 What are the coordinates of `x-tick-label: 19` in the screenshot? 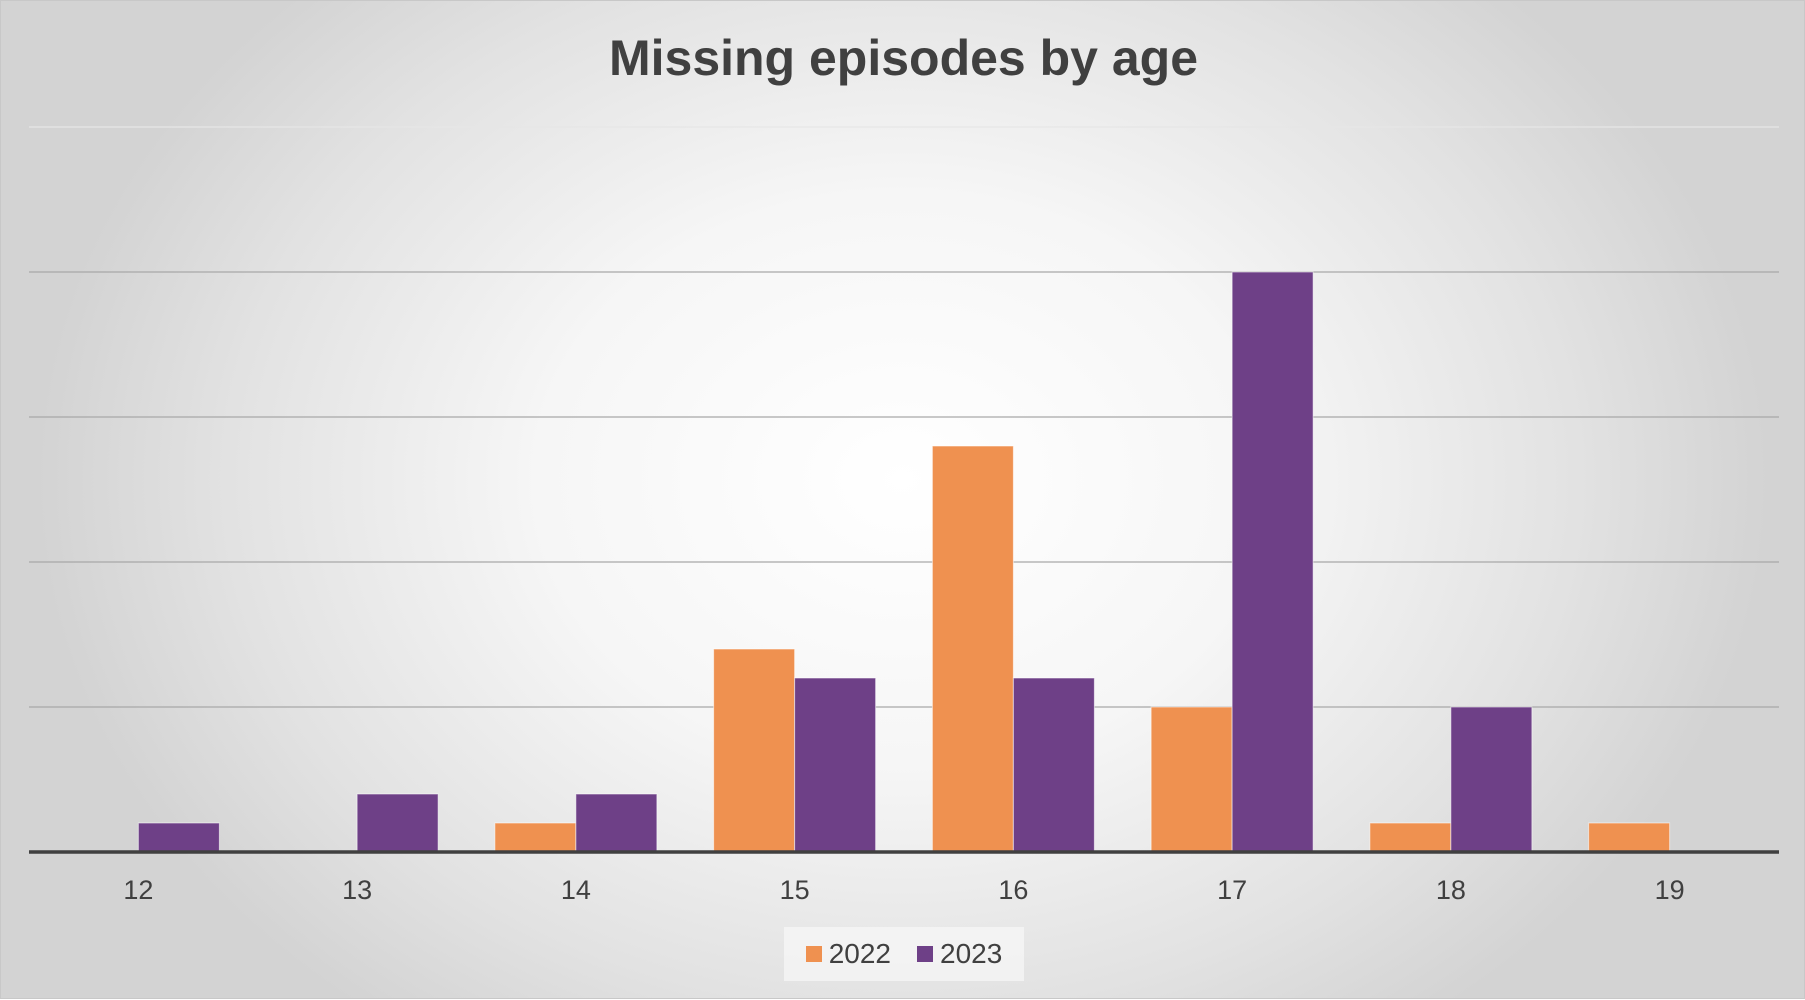 It's located at (1670, 890).